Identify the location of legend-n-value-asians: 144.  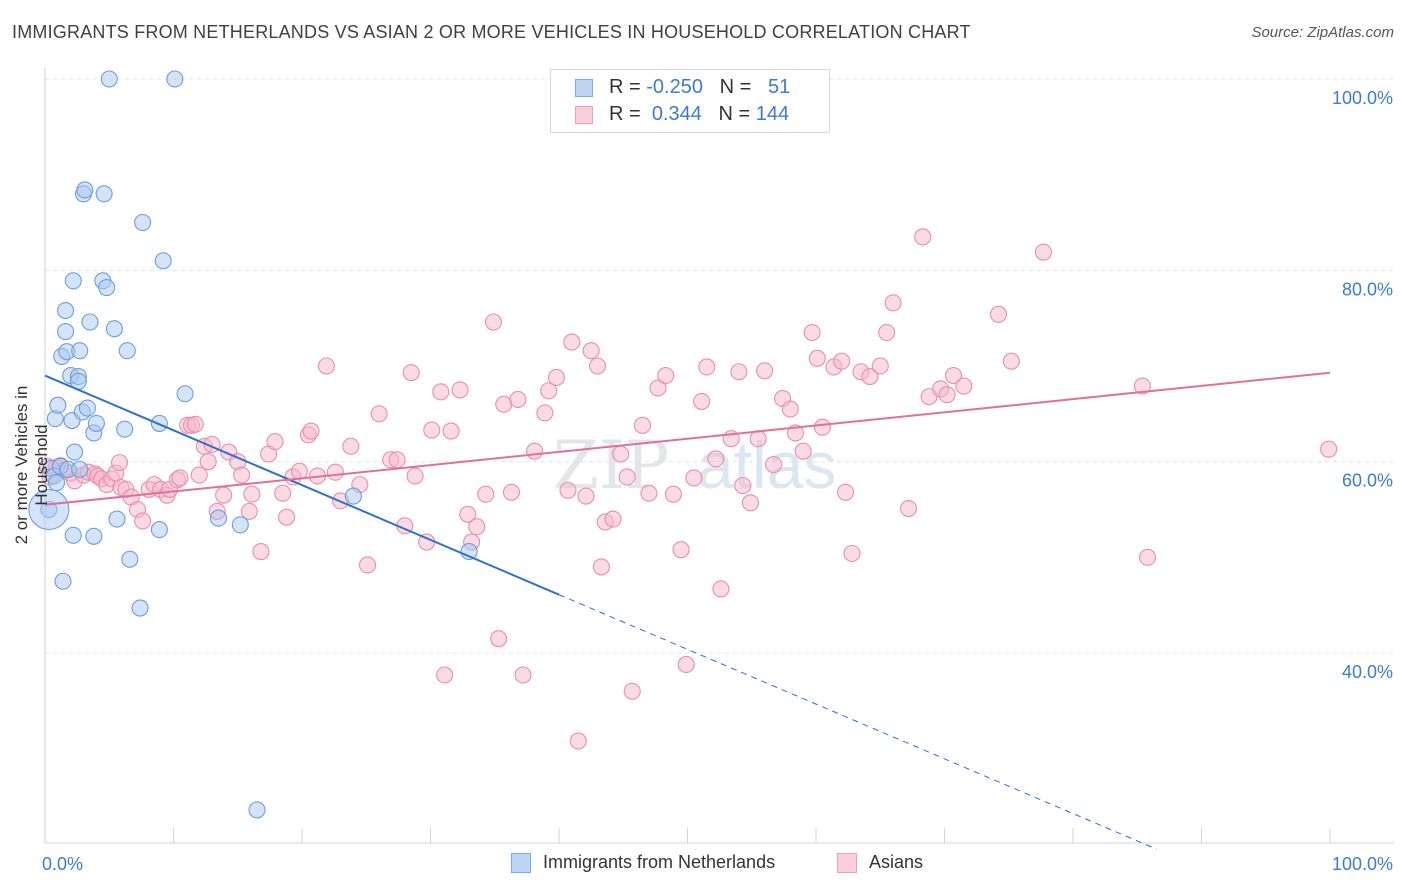
(772, 114).